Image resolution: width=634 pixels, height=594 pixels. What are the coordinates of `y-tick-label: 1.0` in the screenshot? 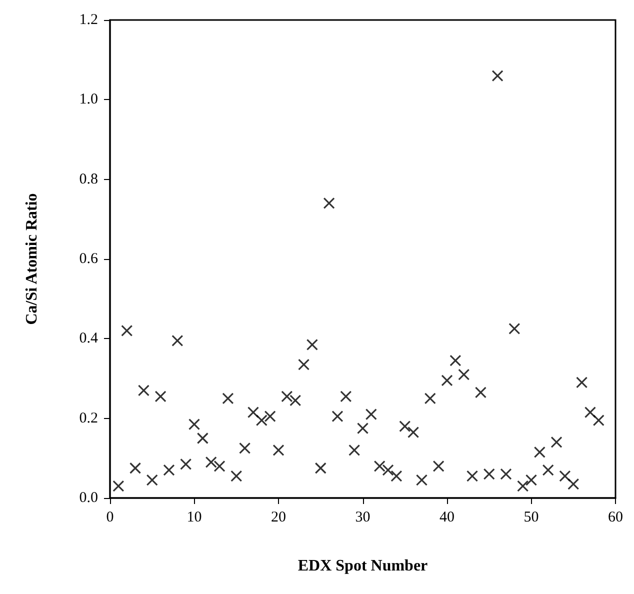 It's located at (88, 100).